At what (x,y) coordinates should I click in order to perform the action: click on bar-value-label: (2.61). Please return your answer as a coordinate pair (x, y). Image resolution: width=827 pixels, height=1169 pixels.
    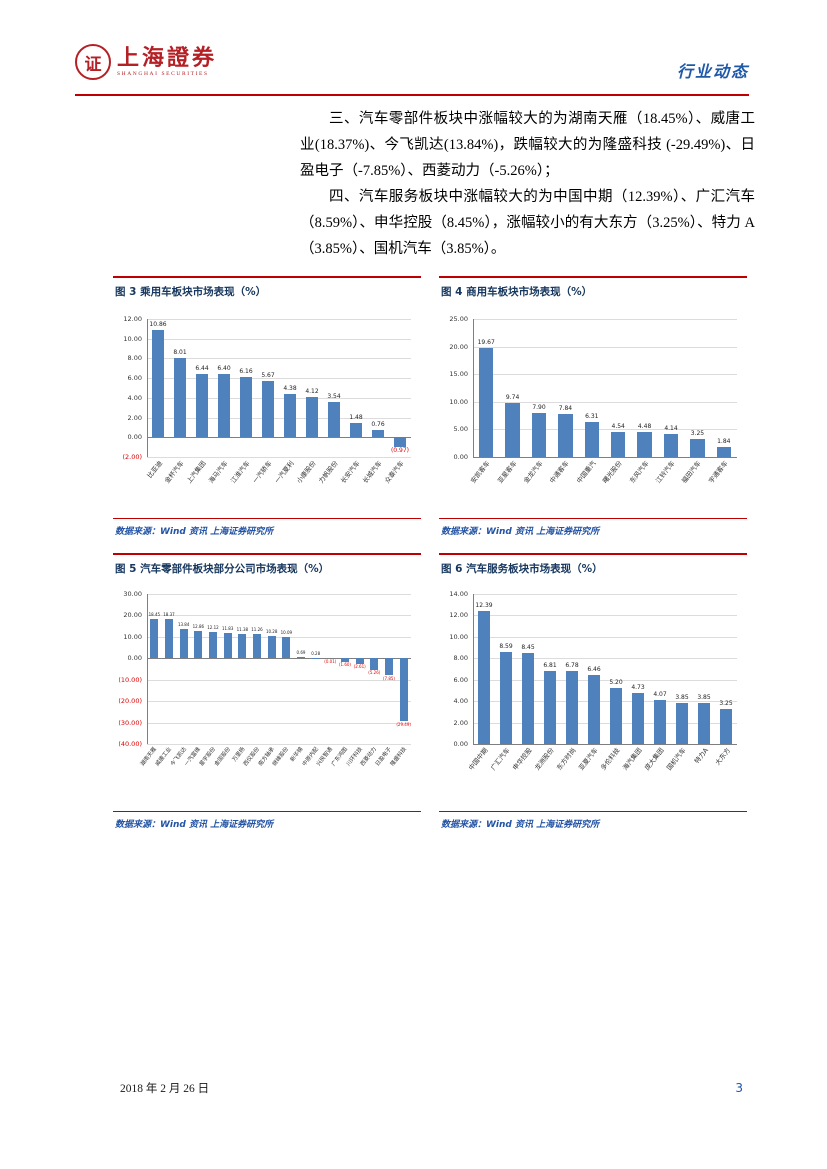
    Looking at the image, I should click on (359, 667).